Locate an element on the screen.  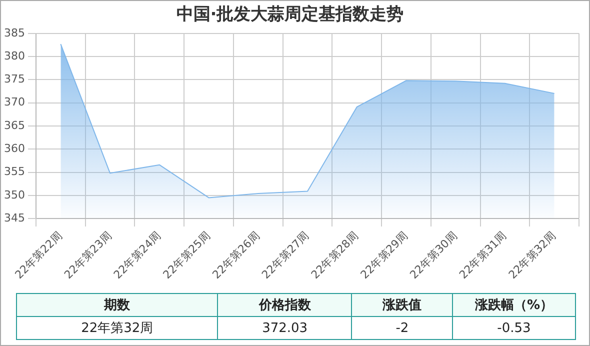
text: 涨跌幅（%） is located at coordinates (514, 305).